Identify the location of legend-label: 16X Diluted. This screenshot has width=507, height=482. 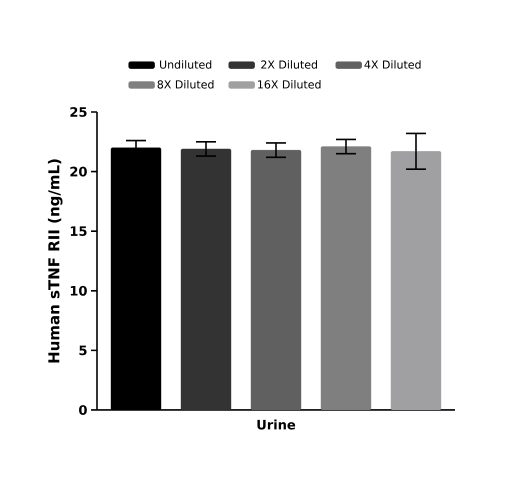
(289, 84).